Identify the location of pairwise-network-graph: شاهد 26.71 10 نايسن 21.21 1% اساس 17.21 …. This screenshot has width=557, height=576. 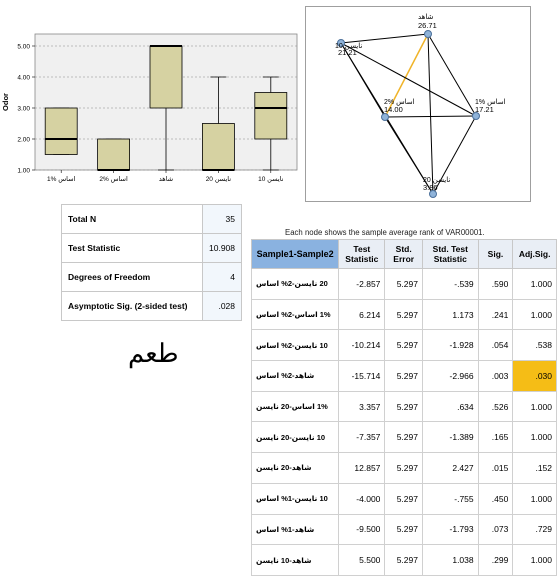
(418, 104).